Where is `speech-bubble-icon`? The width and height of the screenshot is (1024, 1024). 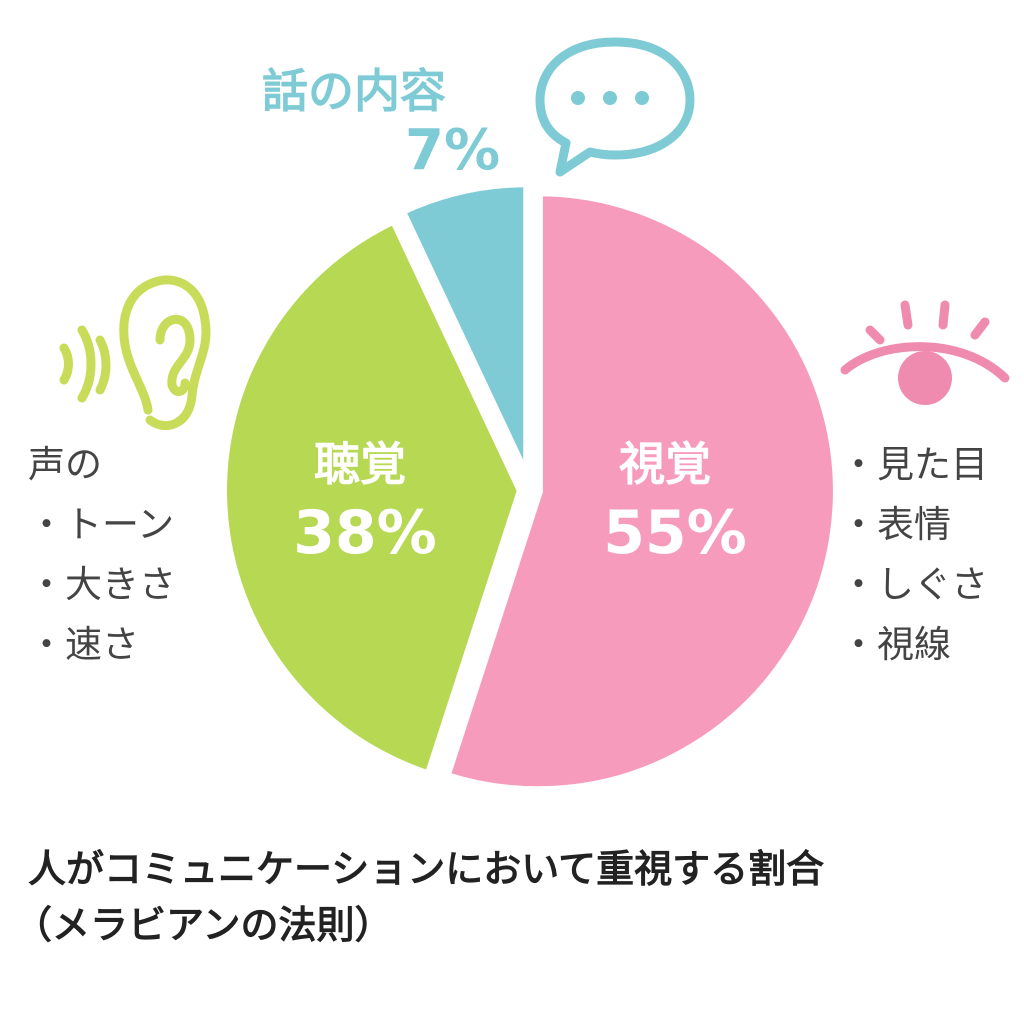
speech-bubble-icon is located at coordinates (615, 107).